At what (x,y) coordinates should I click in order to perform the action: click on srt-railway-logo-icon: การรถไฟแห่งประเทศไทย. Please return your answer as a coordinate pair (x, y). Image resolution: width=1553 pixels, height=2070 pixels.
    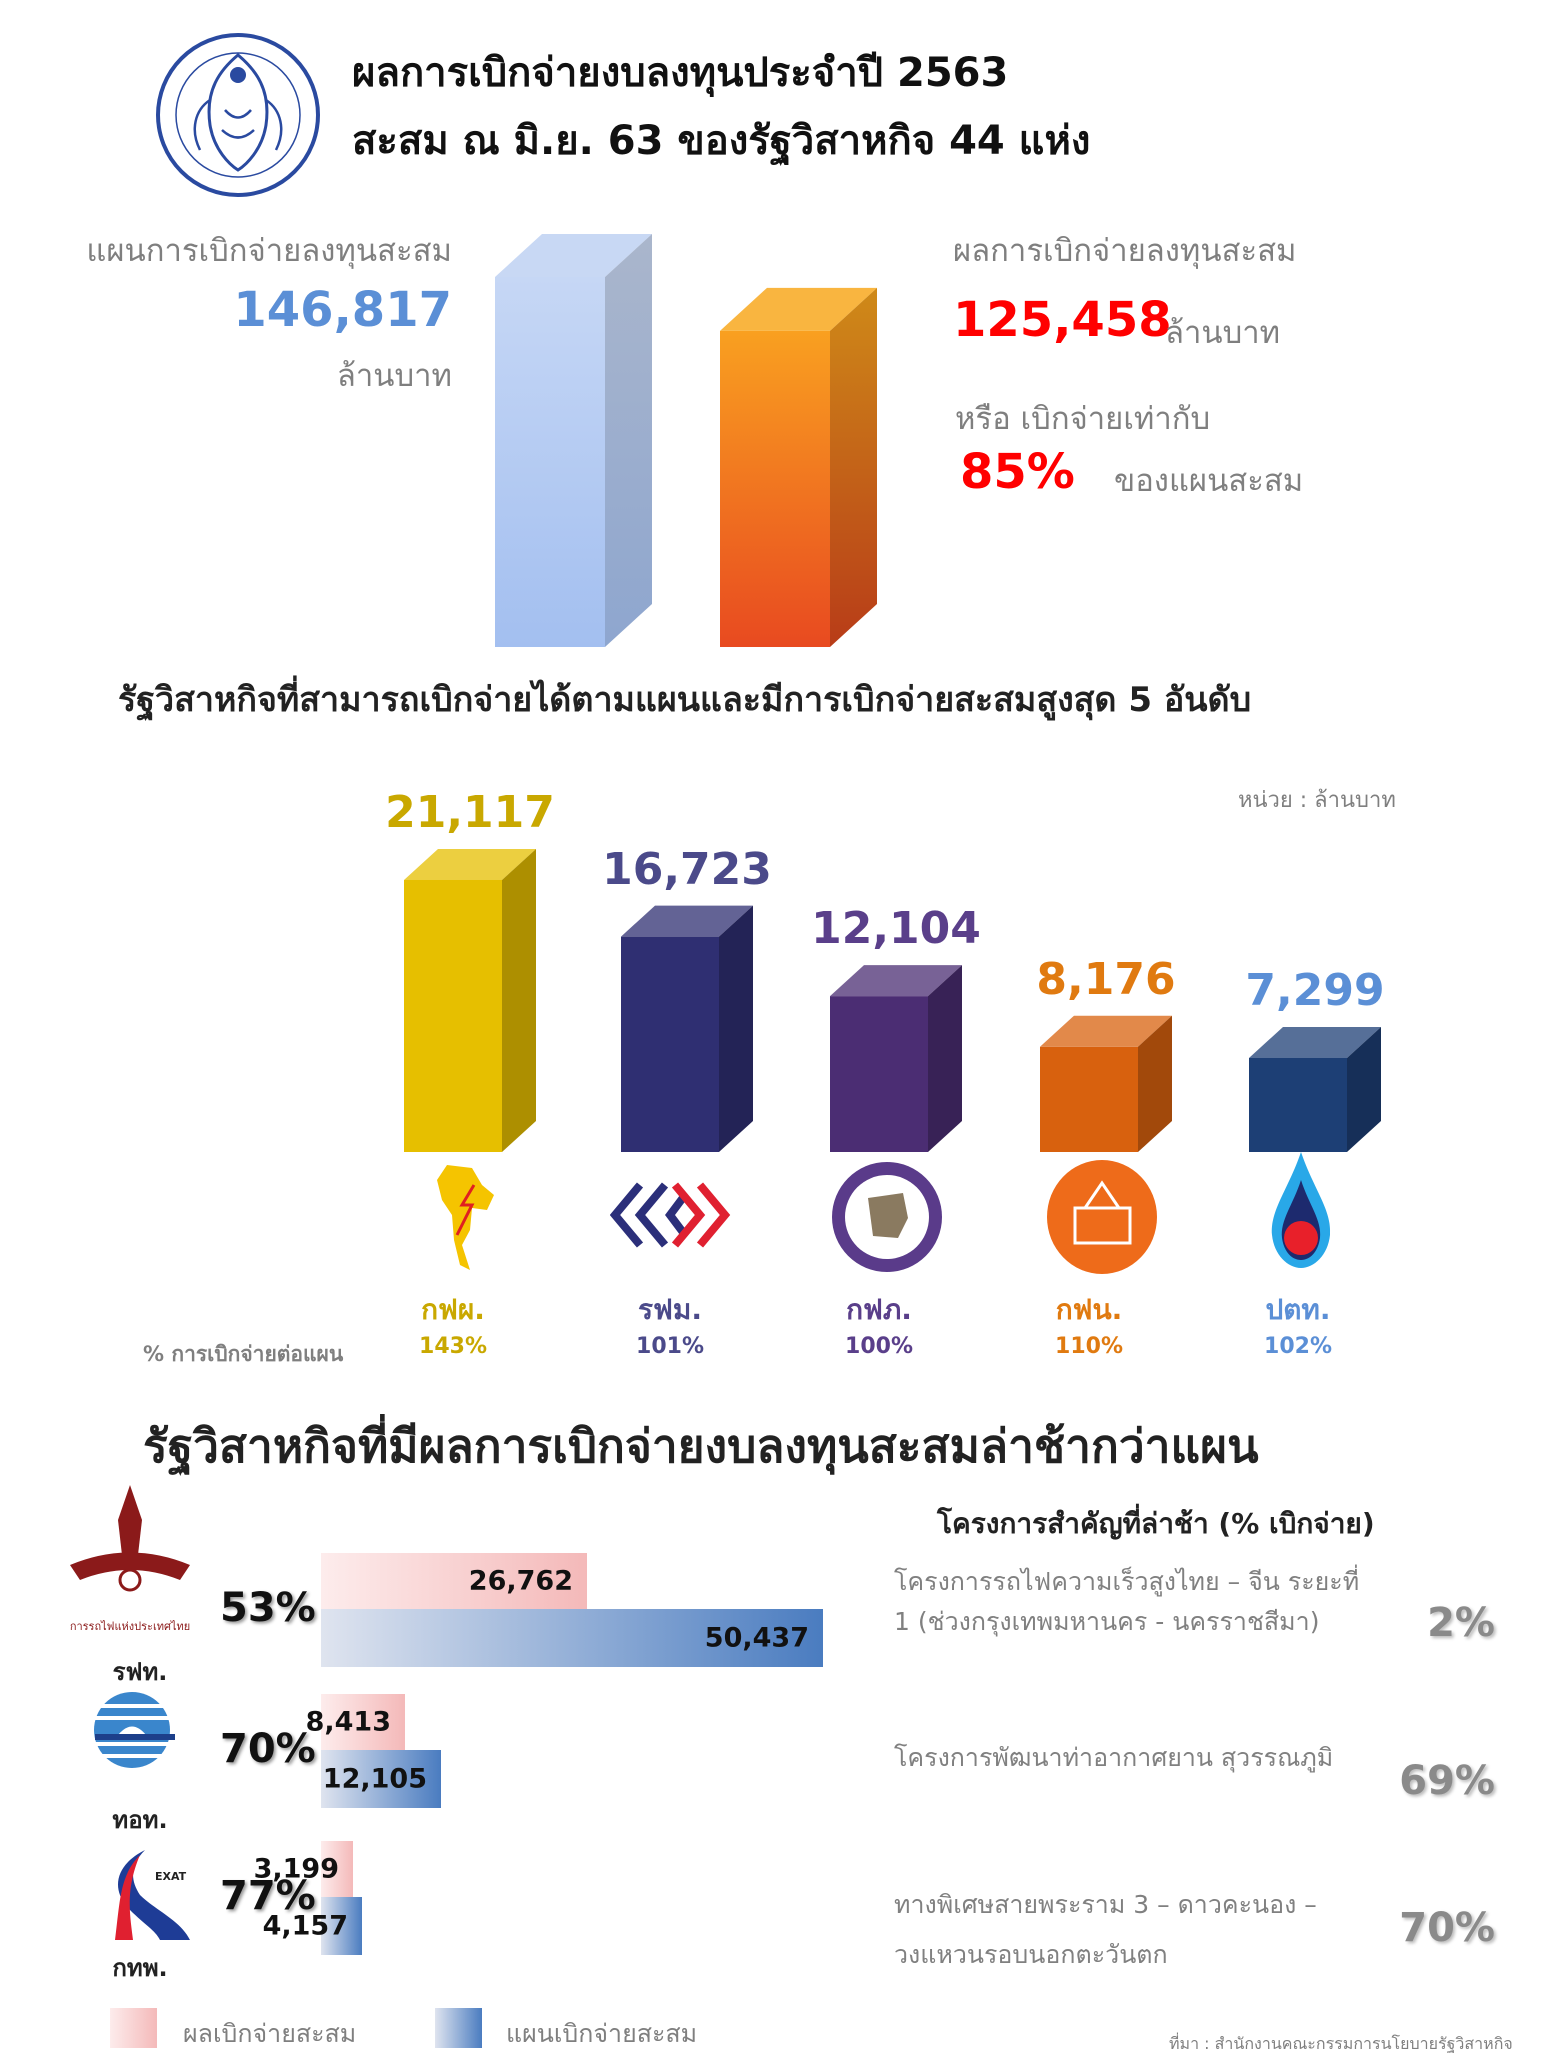
    Looking at the image, I should click on (130, 1562).